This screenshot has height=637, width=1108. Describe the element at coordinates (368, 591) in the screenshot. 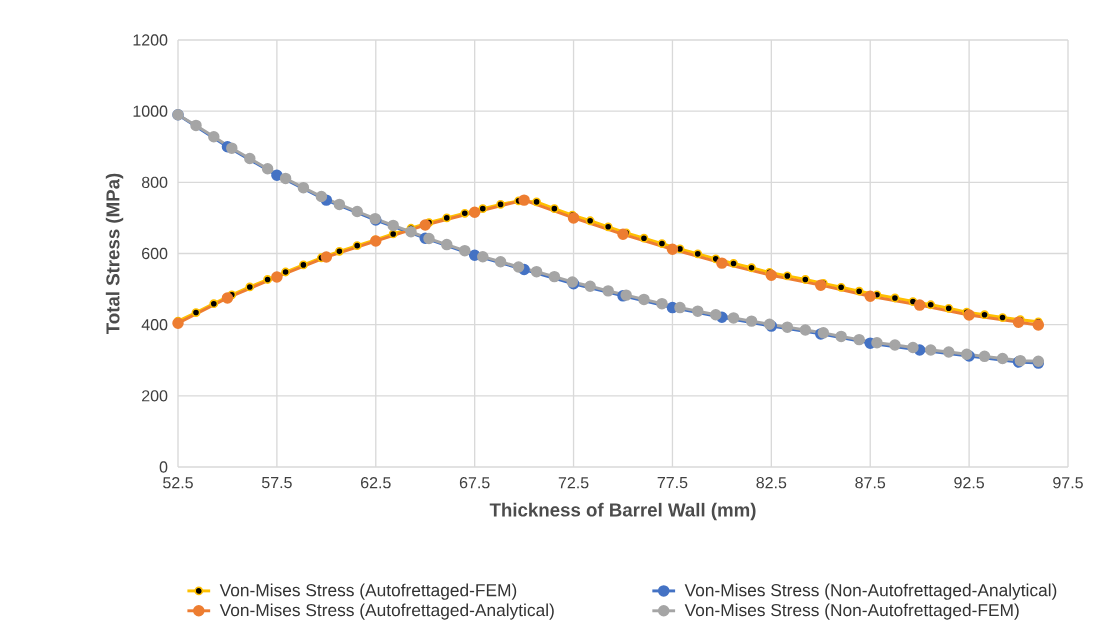

I see `legend-label: Von-Mises Stress (Autofrettaged-FEM)` at that location.